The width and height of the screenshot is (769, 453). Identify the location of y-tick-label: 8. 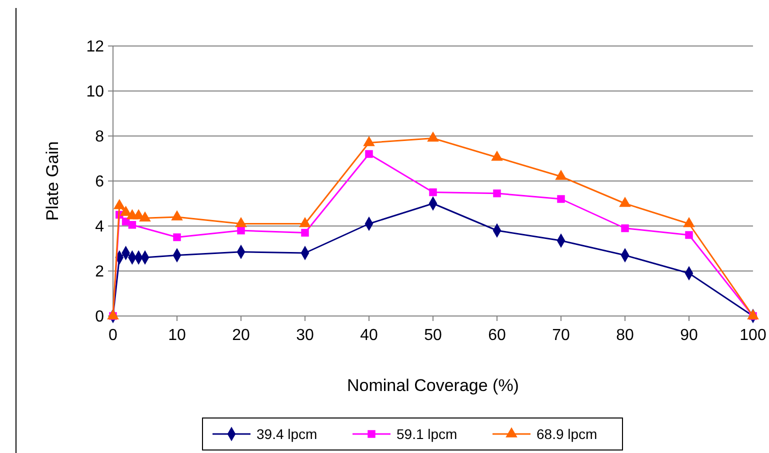
(99, 137).